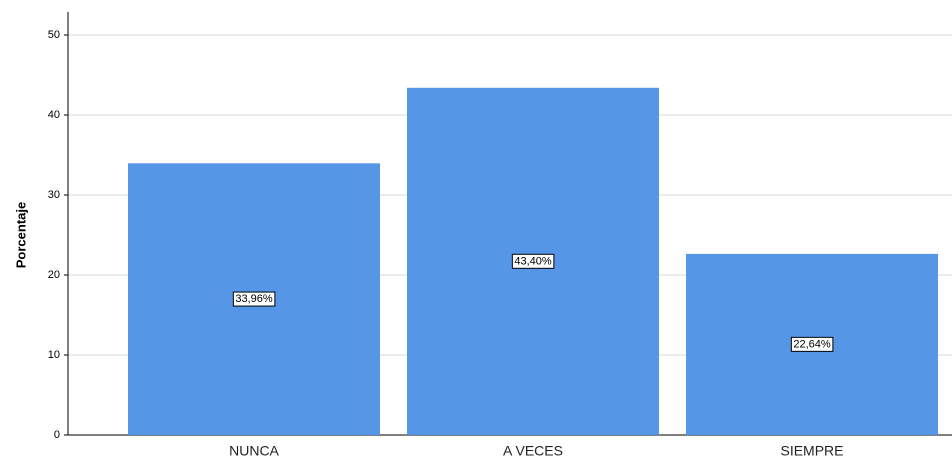 The width and height of the screenshot is (952, 461). What do you see at coordinates (533, 451) in the screenshot?
I see `x-tick-label: A VECES` at bounding box center [533, 451].